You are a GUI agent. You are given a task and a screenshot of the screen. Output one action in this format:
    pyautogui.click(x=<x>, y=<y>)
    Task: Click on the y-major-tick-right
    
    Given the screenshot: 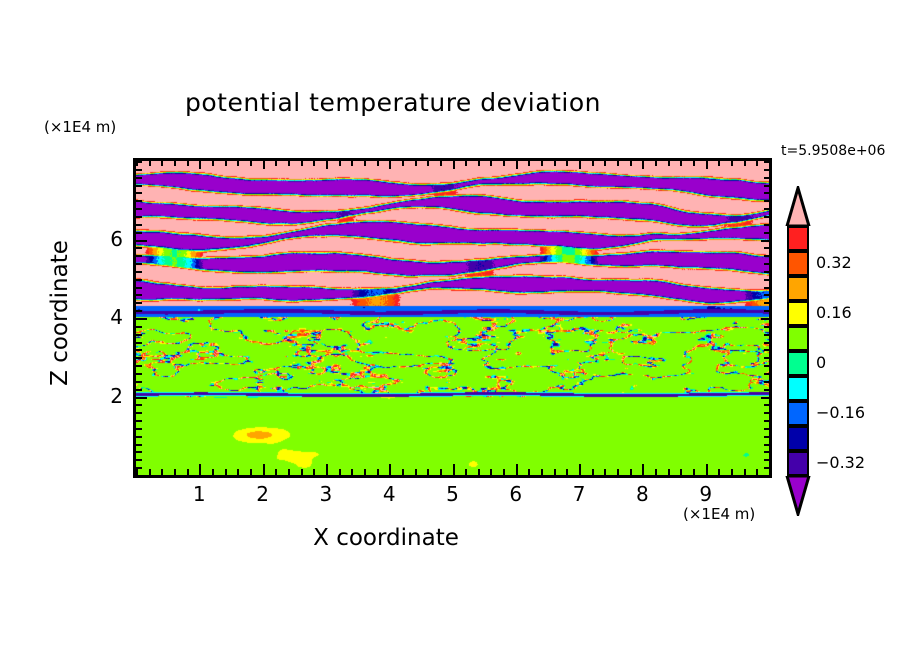 What is the action you would take?
    pyautogui.click(x=765, y=240)
    